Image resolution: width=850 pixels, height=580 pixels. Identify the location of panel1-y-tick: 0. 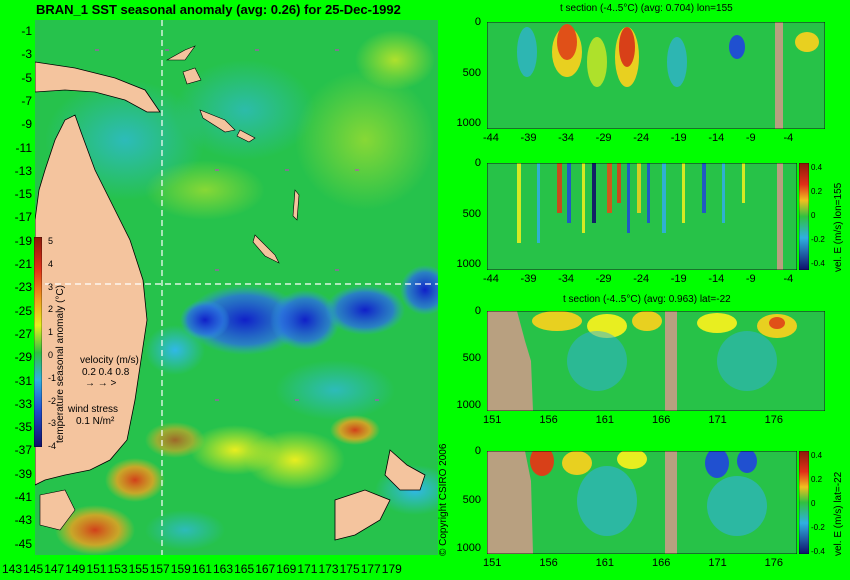
(477, 22).